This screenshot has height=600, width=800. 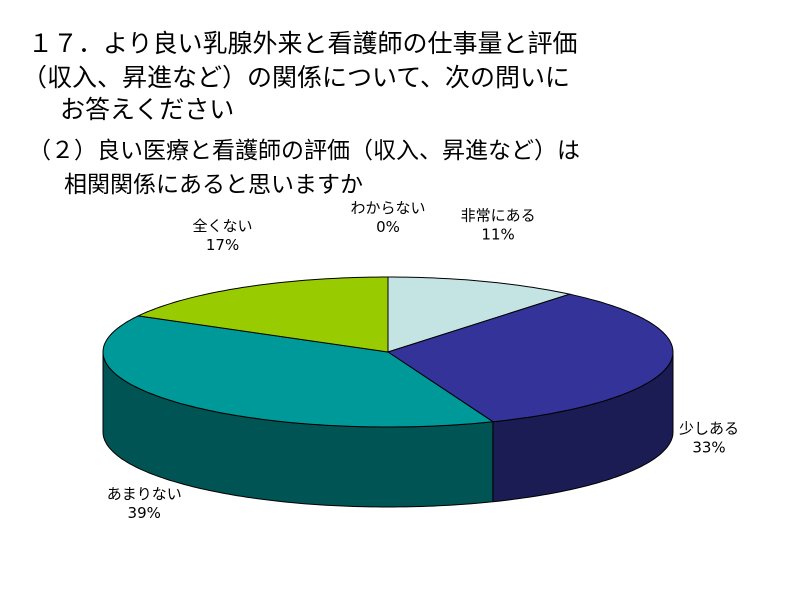 What do you see at coordinates (304, 151) in the screenshot?
I see `chart-subtitle: （２）良い医療と看護師の評価（収入、昇進など）は` at bounding box center [304, 151].